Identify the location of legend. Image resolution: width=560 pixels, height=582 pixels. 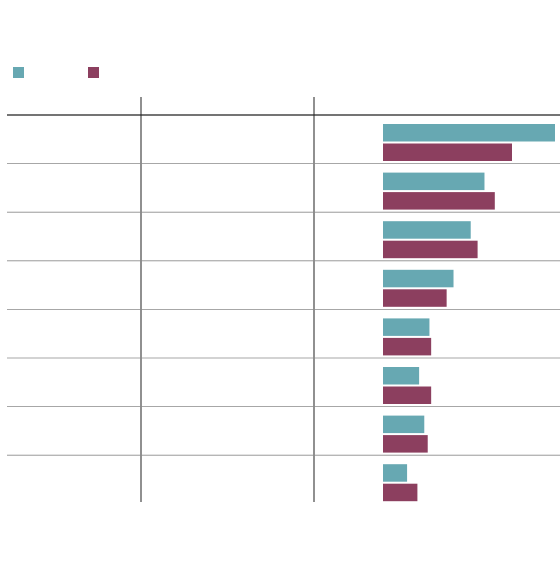
(56, 72).